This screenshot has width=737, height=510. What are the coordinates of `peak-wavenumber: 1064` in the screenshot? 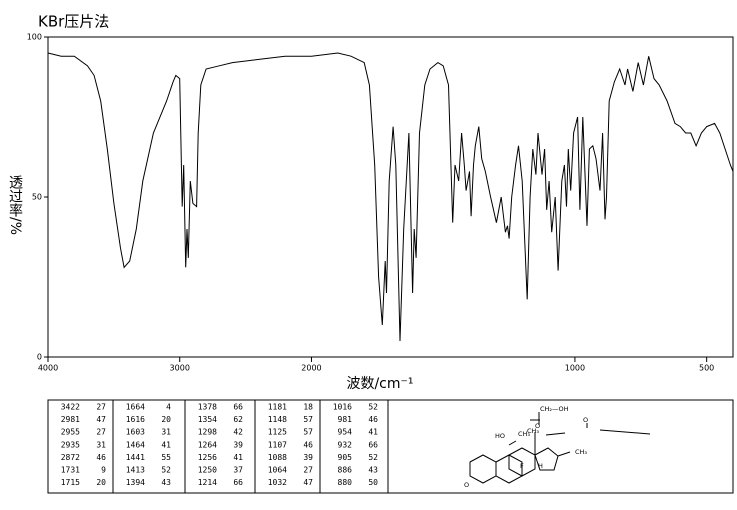 It's located at (277, 470).